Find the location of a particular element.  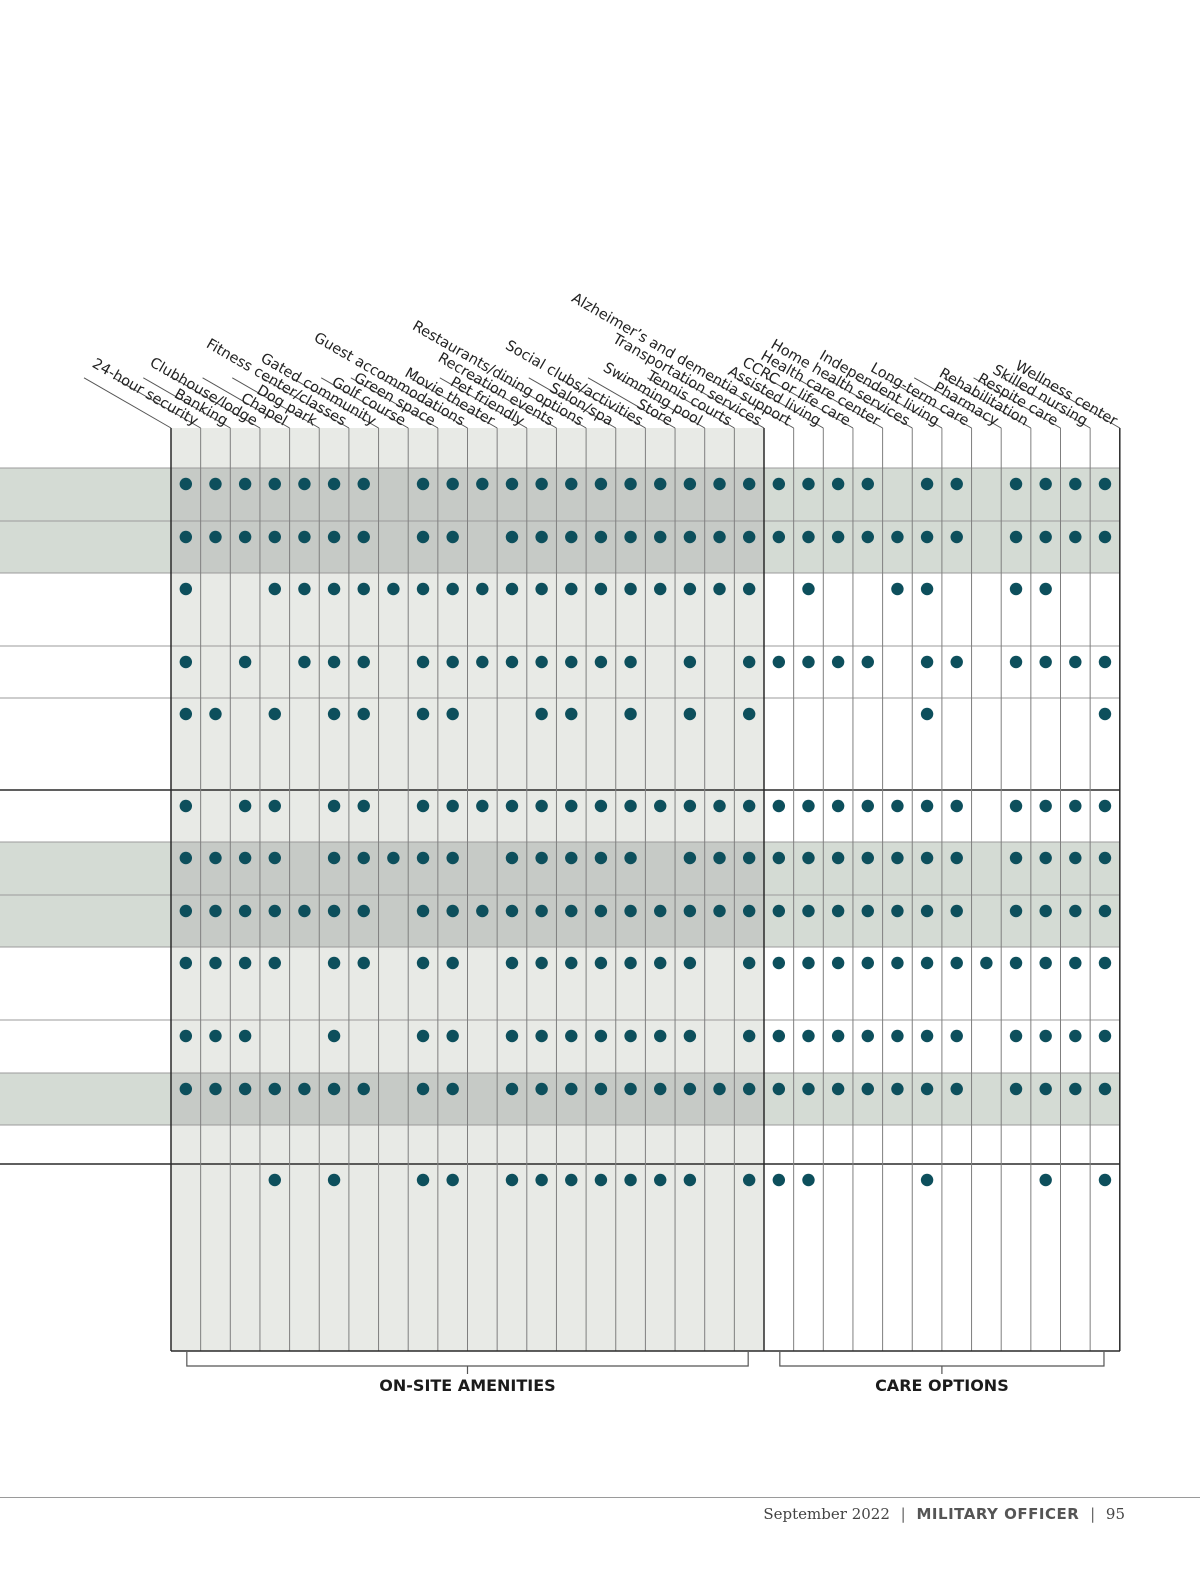

footer-rule is located at coordinates (600, 1497).